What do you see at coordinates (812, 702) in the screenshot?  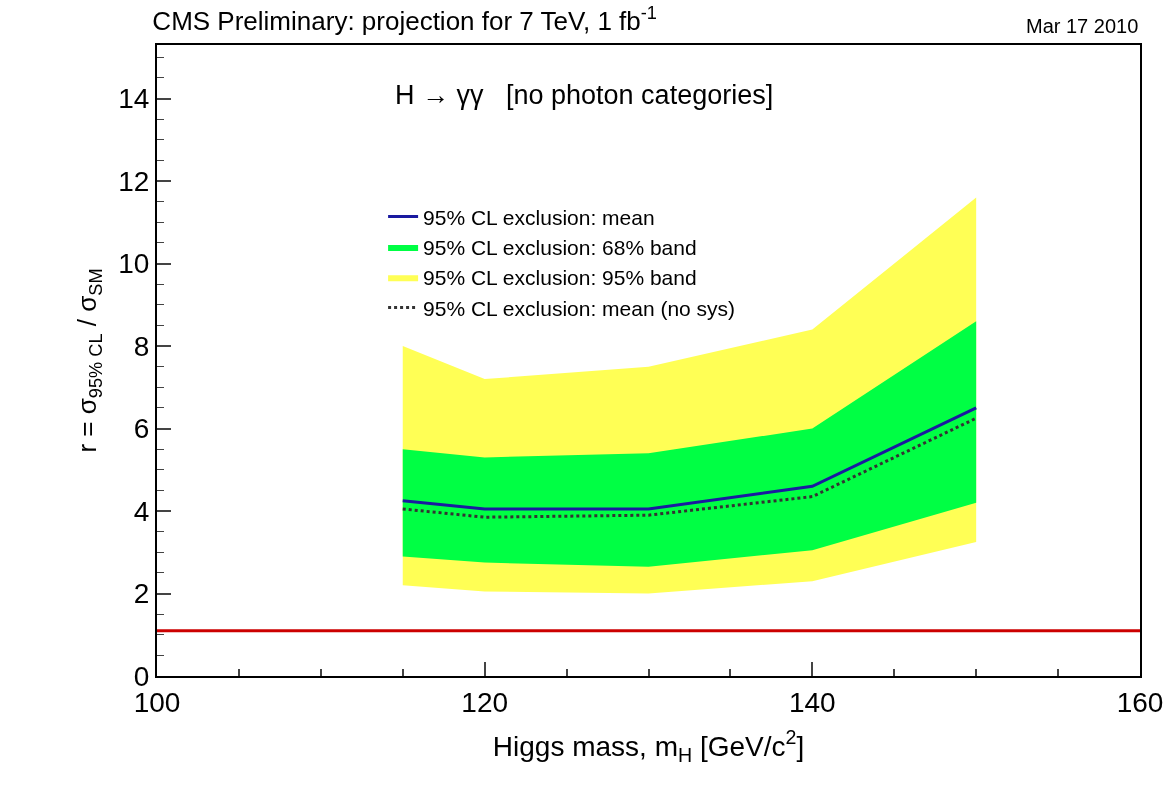 I see `x-tick-label: 140` at bounding box center [812, 702].